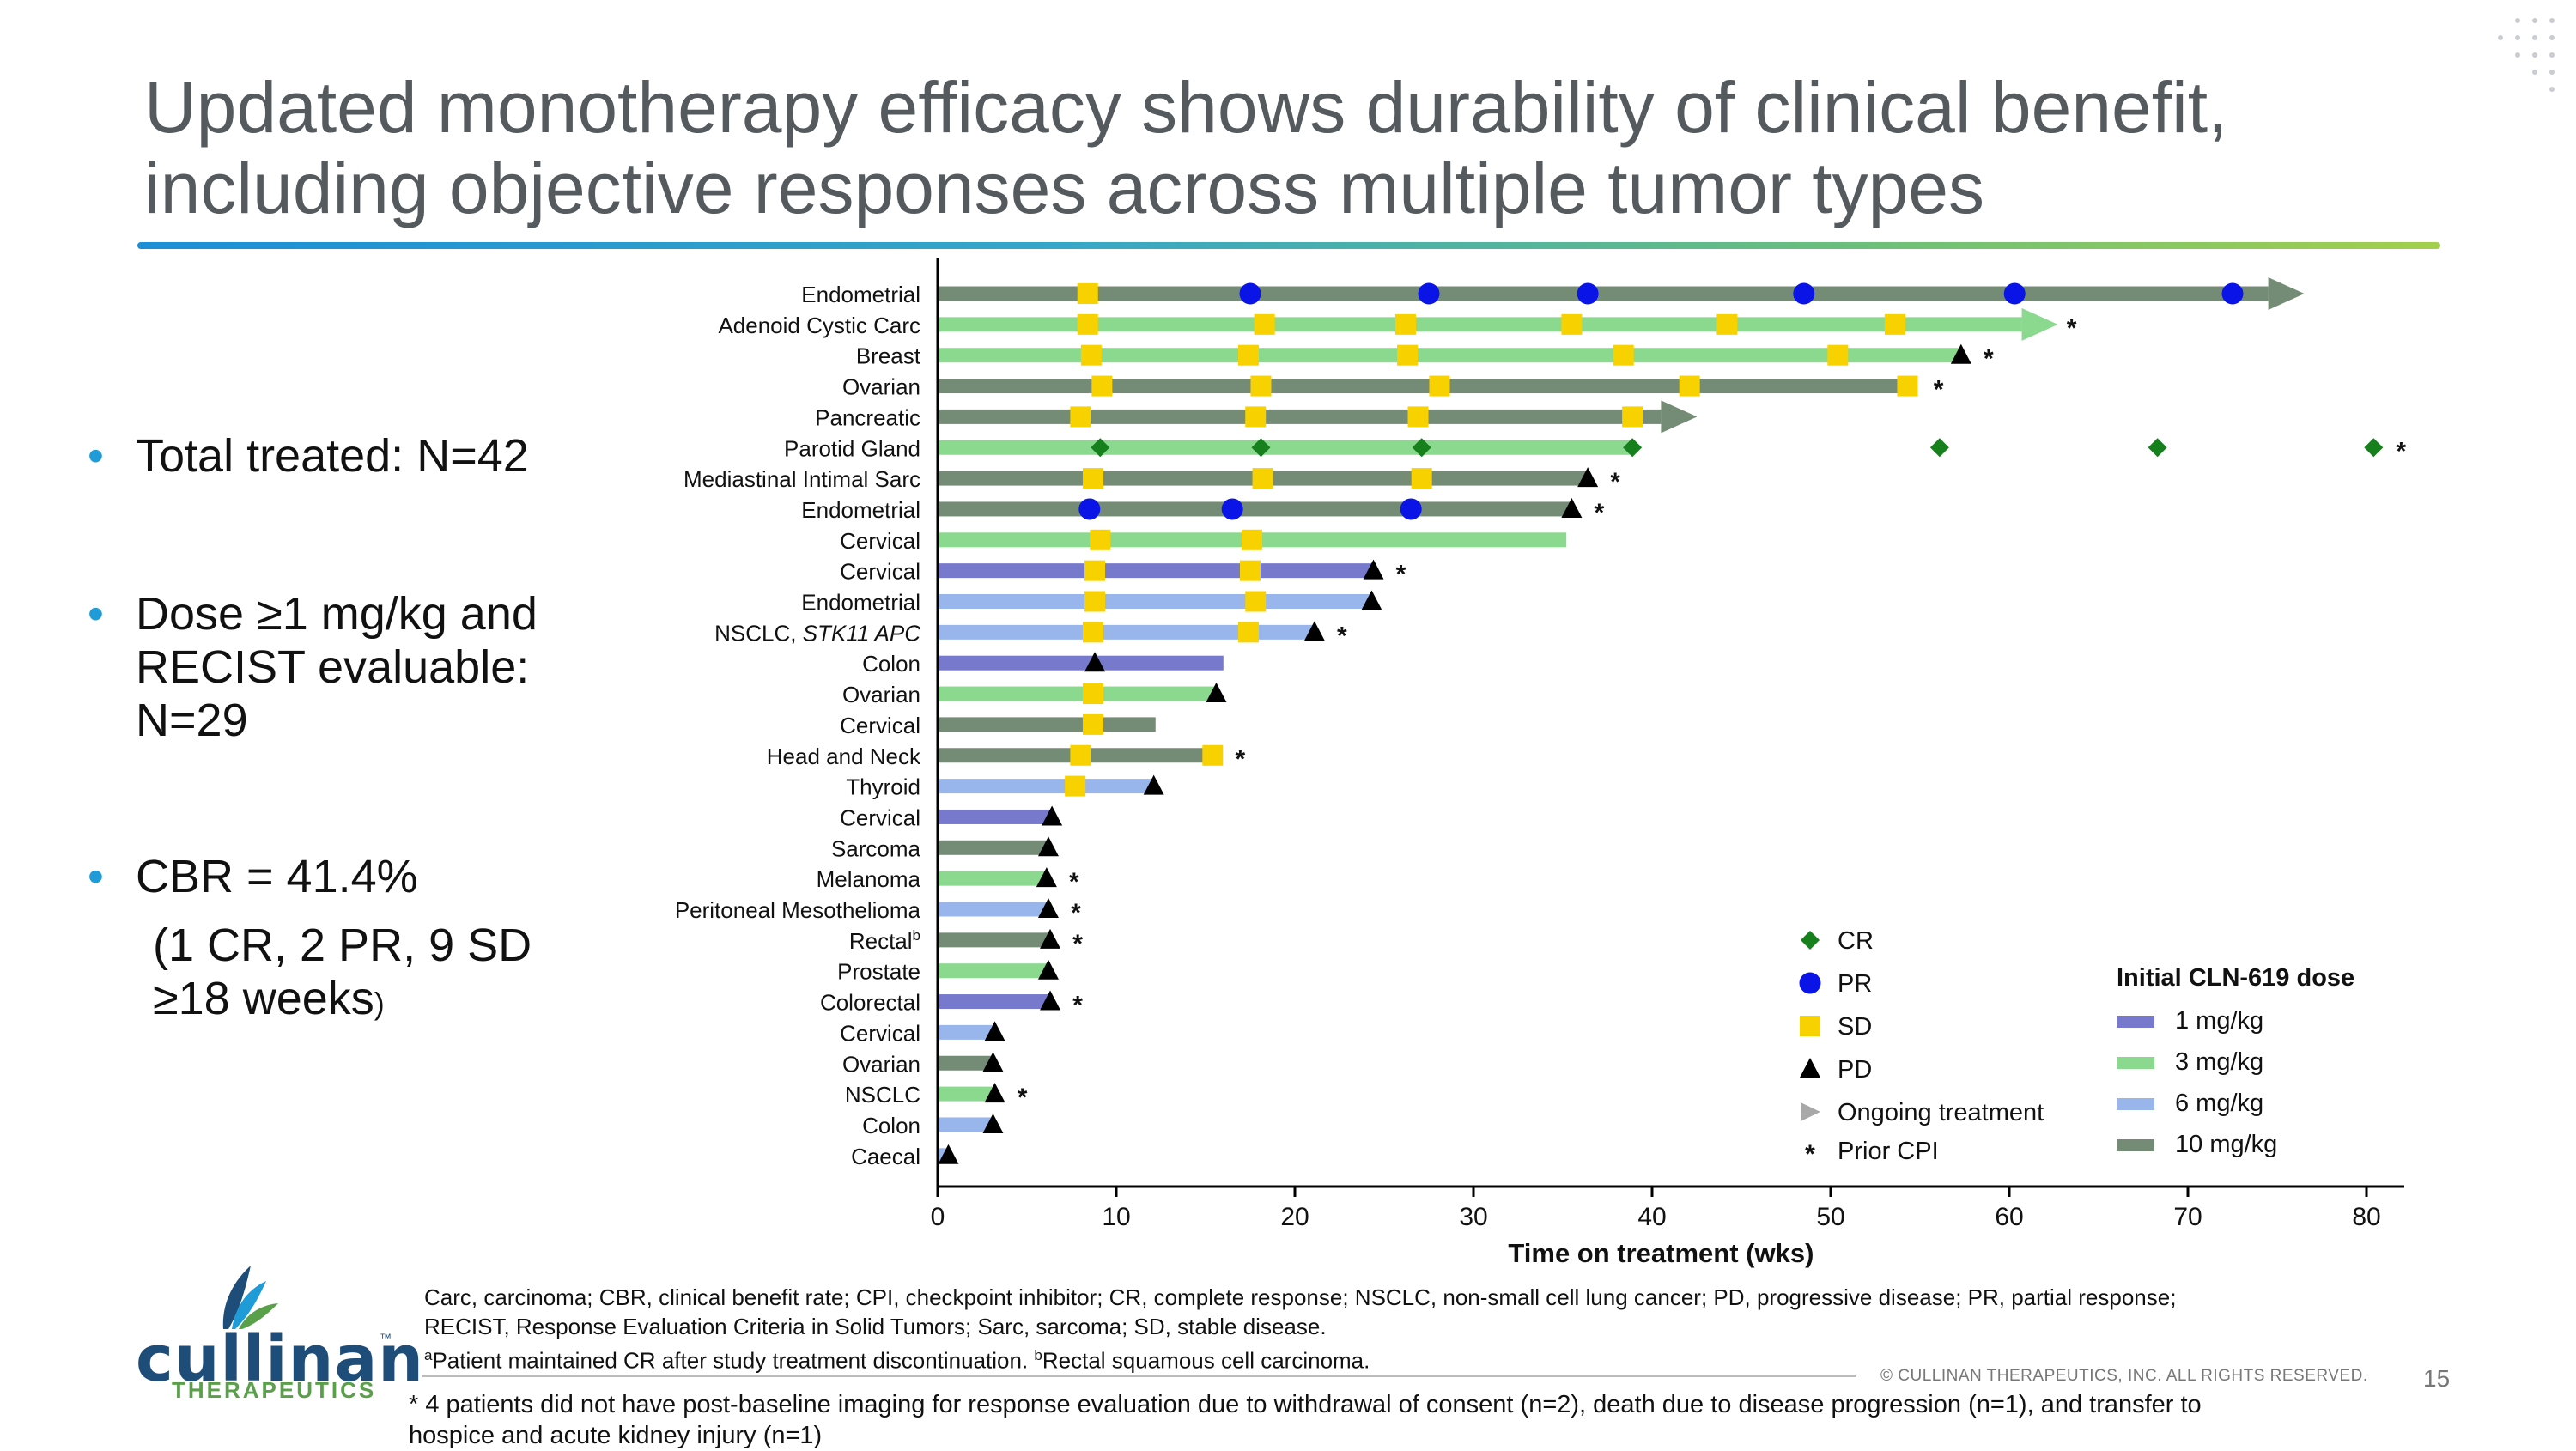  Describe the element at coordinates (308, 456) in the screenshot. I see `bullet-total-treated: • Total treated: N=42` at that location.